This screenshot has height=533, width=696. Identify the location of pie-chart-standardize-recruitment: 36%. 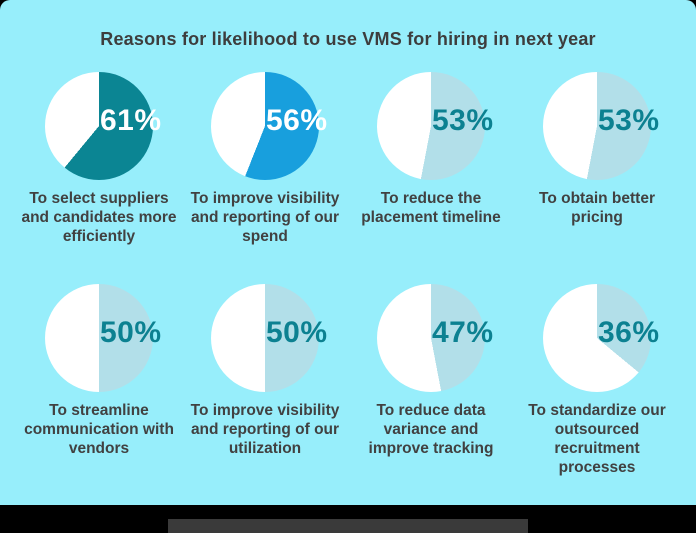
(601, 338).